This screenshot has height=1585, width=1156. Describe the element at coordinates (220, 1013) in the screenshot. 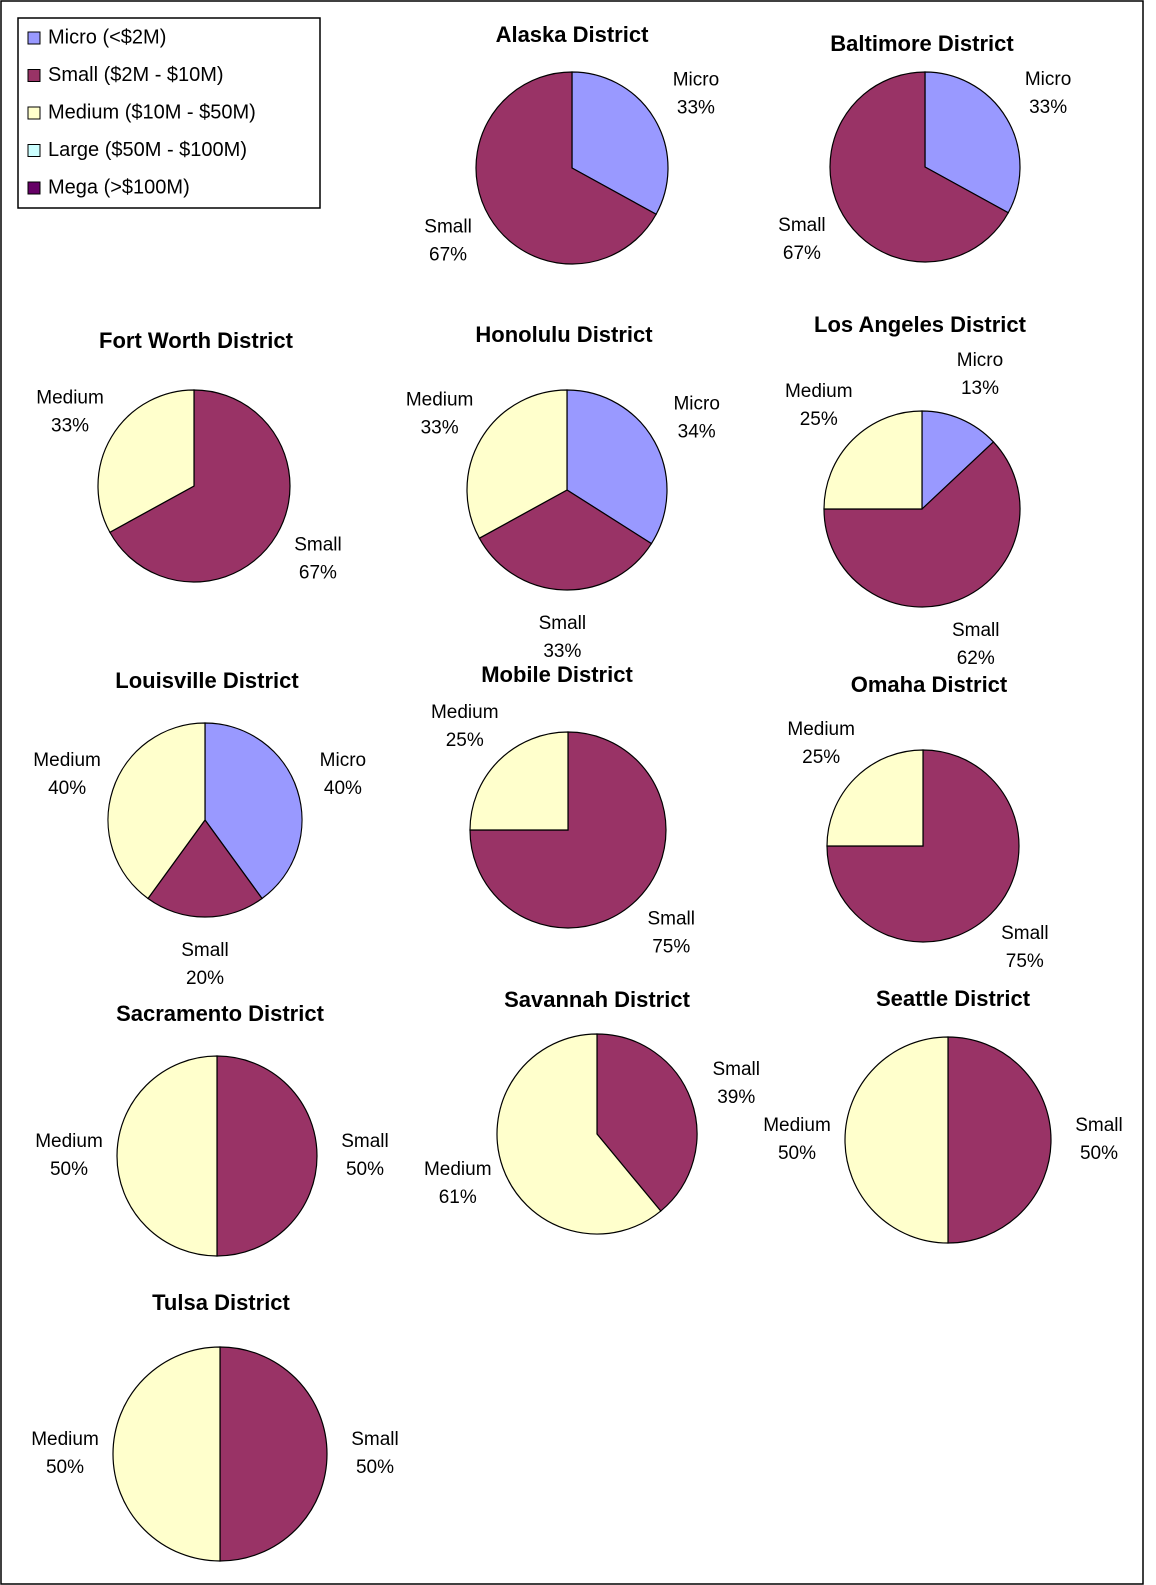

I see `chart-title: Sacramento District` at that location.